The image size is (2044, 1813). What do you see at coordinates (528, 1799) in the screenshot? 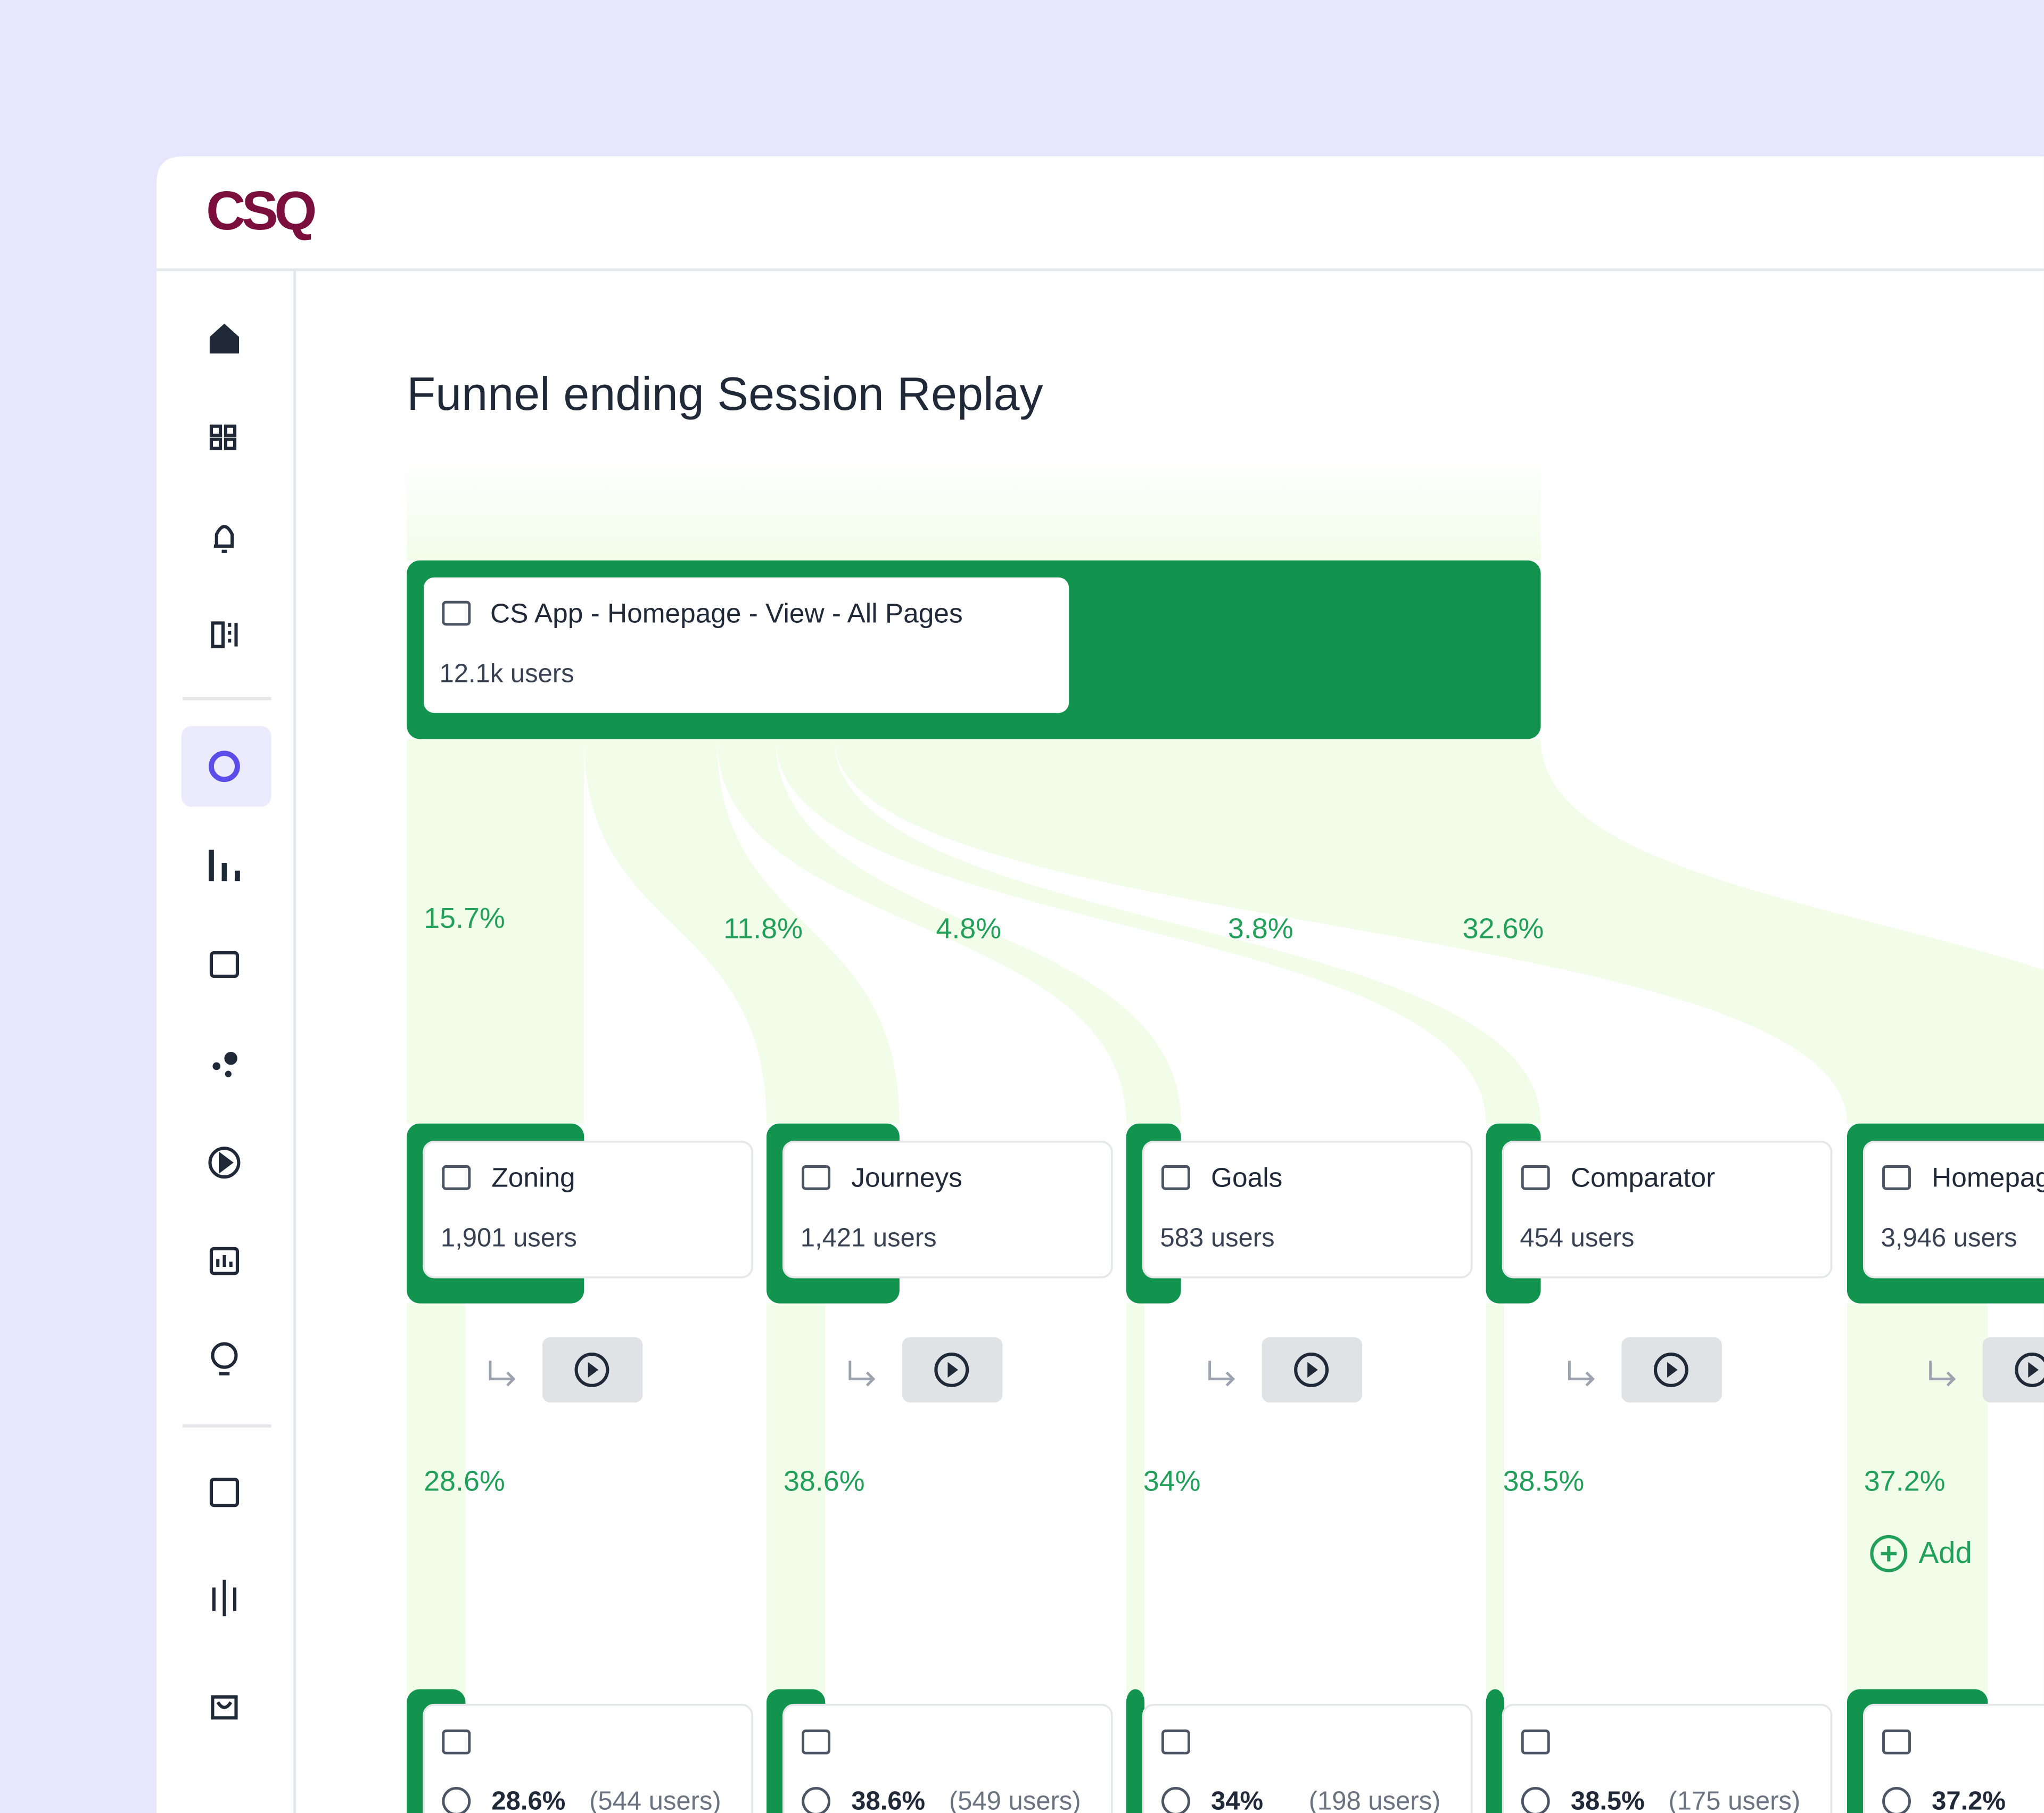
I see `result-rate: 28.6%` at bounding box center [528, 1799].